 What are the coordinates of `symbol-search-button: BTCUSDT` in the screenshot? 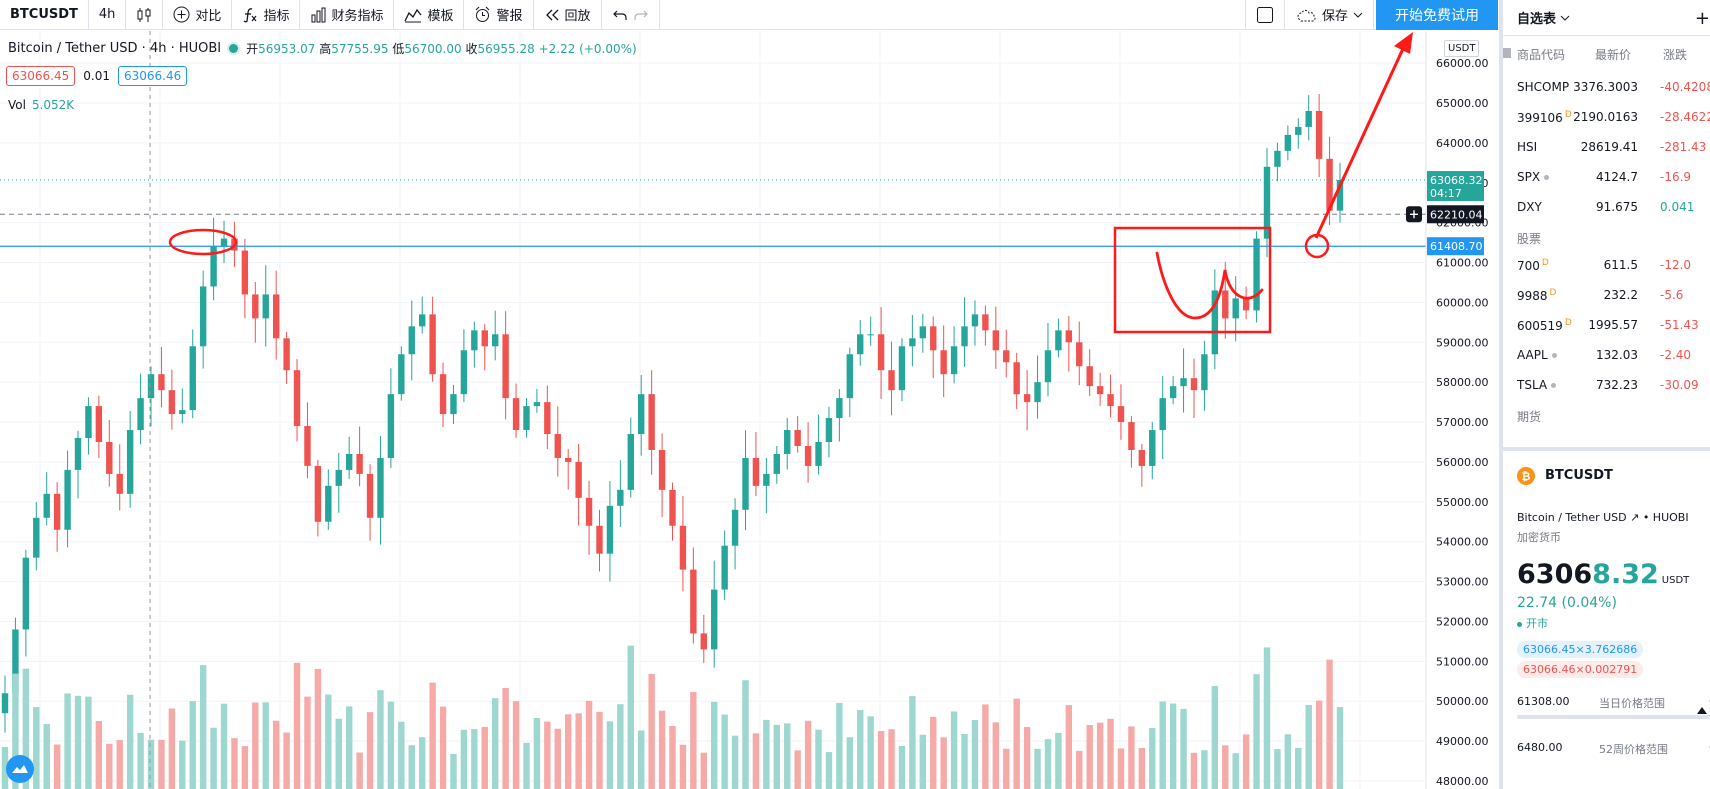 It's located at (44, 15).